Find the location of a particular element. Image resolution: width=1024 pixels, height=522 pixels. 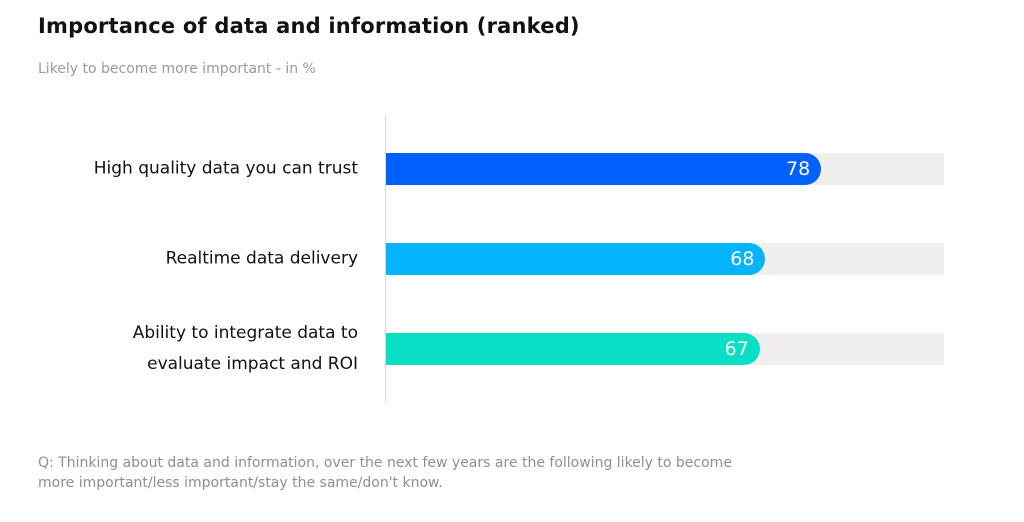

category-label-line: High quality data you can trust is located at coordinates (225, 168).